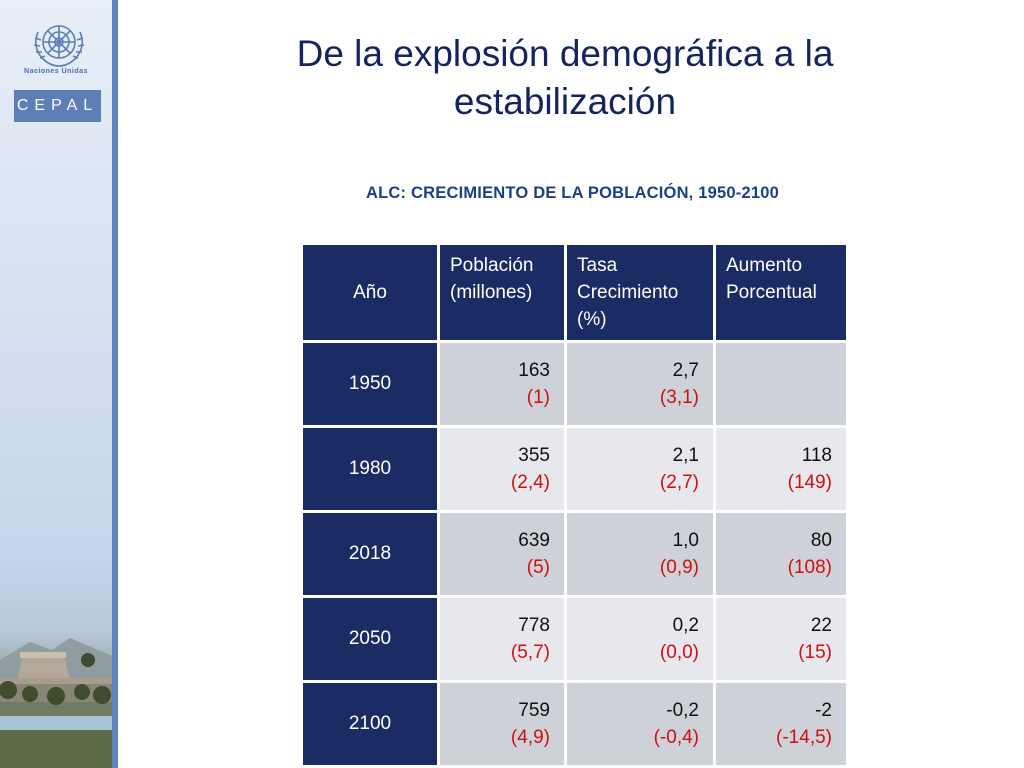 The height and width of the screenshot is (768, 1024). Describe the element at coordinates (781, 469) in the screenshot. I see `increase-cell: 118 (149)` at that location.